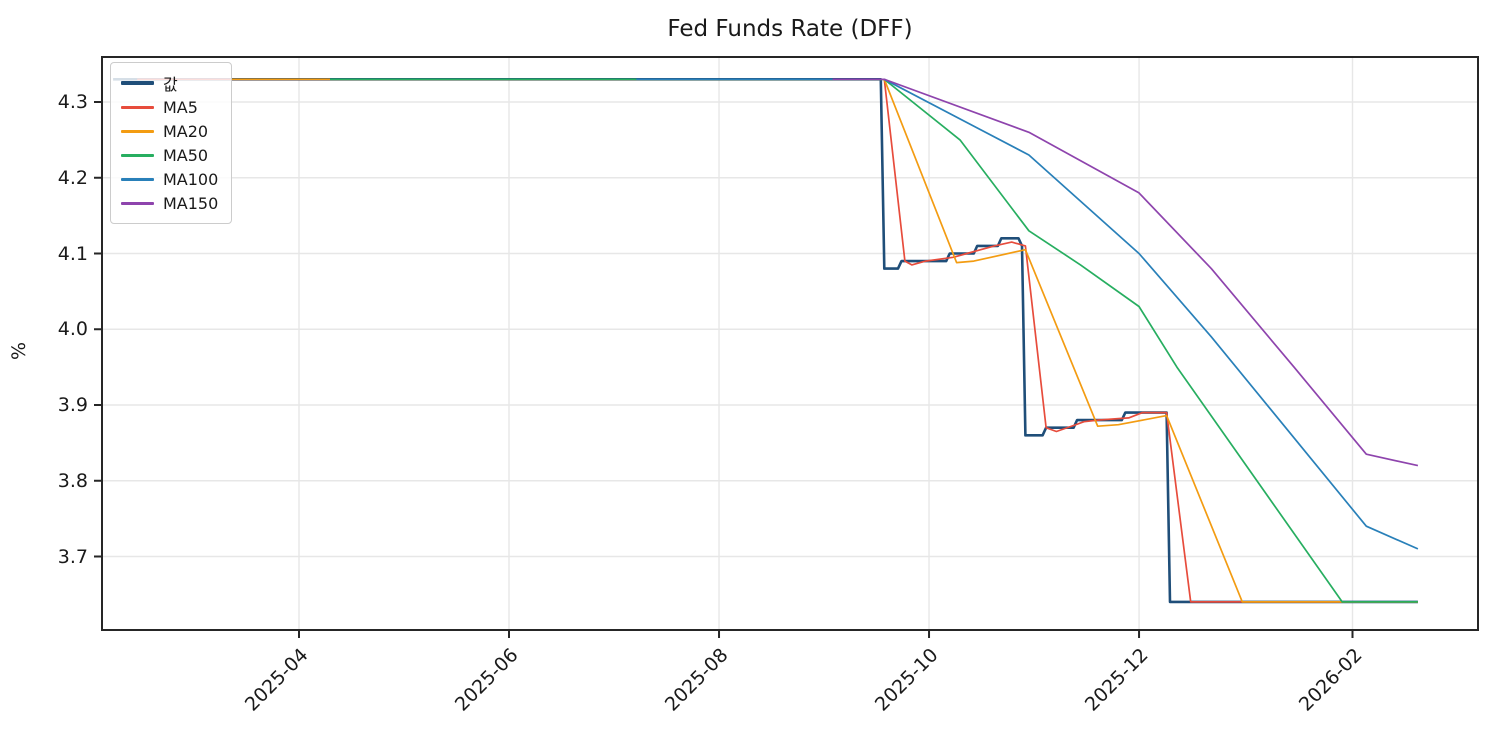 Image resolution: width=1500 pixels, height=750 pixels. I want to click on legend-item: 값, so click(170, 83).